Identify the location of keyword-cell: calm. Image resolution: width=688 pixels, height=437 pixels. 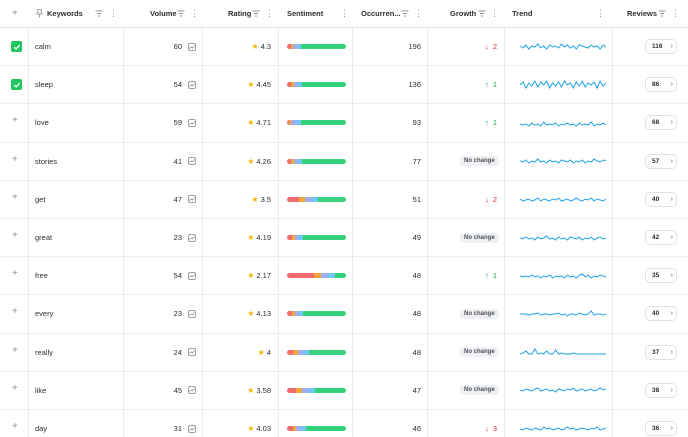
(43, 46).